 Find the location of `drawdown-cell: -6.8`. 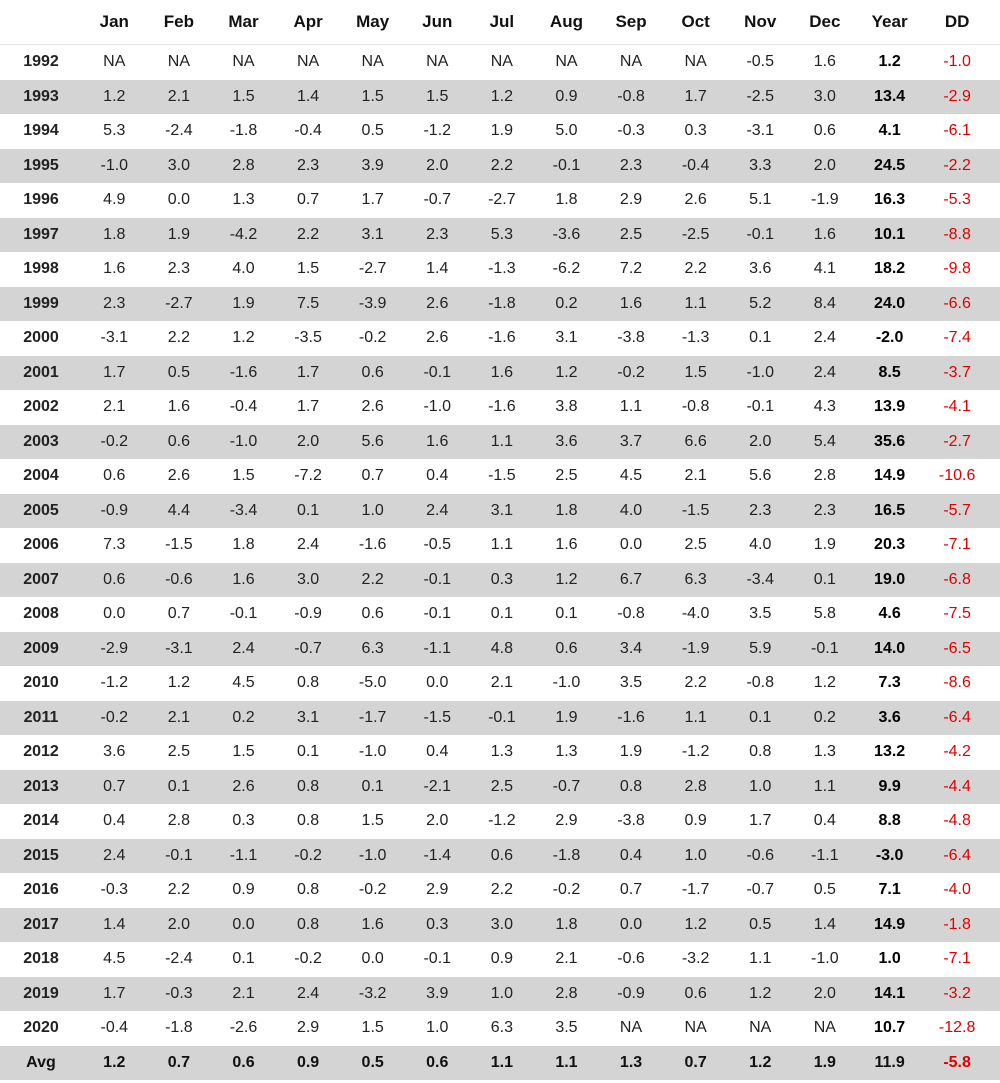

drawdown-cell: -6.8 is located at coordinates (957, 579).